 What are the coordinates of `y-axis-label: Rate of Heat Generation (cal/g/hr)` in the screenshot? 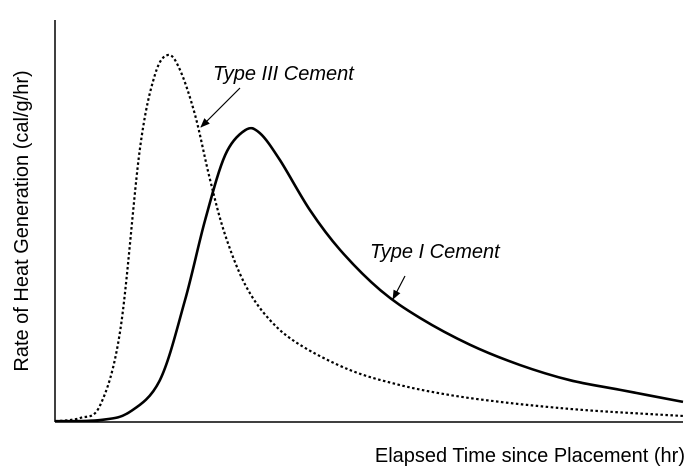 It's located at (22, 220).